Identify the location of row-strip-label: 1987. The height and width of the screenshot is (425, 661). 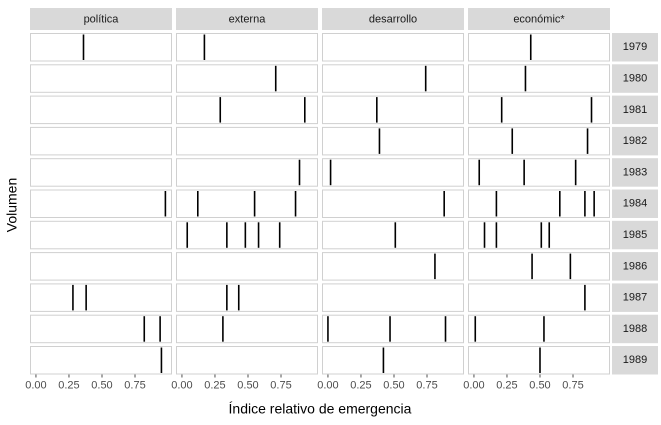
(635, 298).